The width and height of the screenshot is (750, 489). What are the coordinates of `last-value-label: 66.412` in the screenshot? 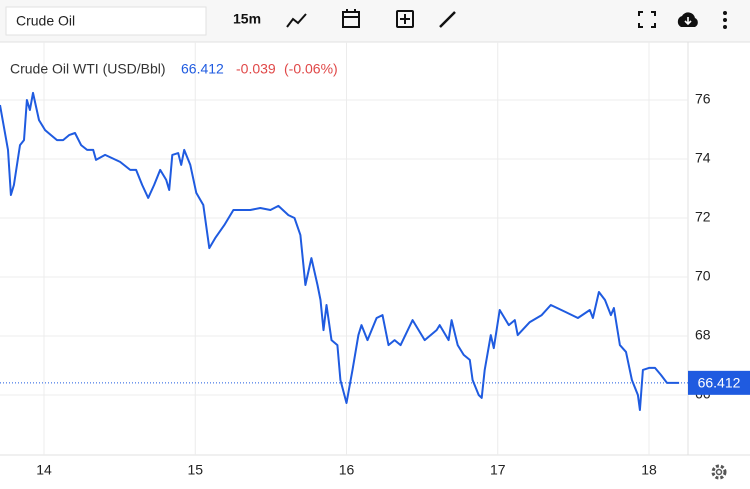 It's located at (719, 383).